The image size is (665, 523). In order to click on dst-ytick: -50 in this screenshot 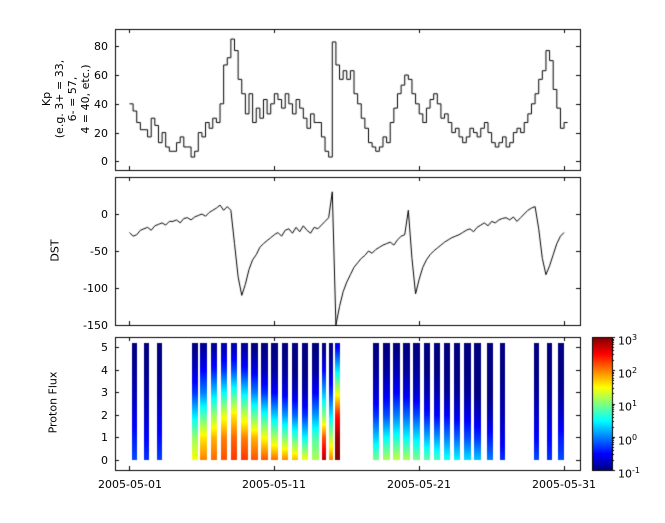, I will do `click(99, 251)`.